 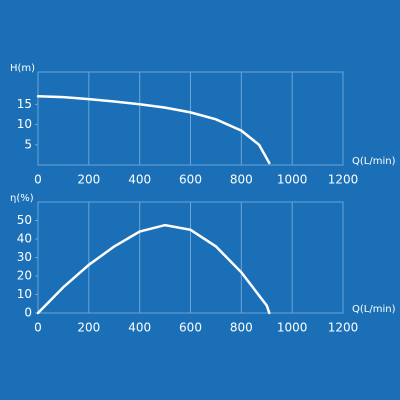 What do you see at coordinates (22, 198) in the screenshot?
I see `y-axis-label: η(%)` at bounding box center [22, 198].